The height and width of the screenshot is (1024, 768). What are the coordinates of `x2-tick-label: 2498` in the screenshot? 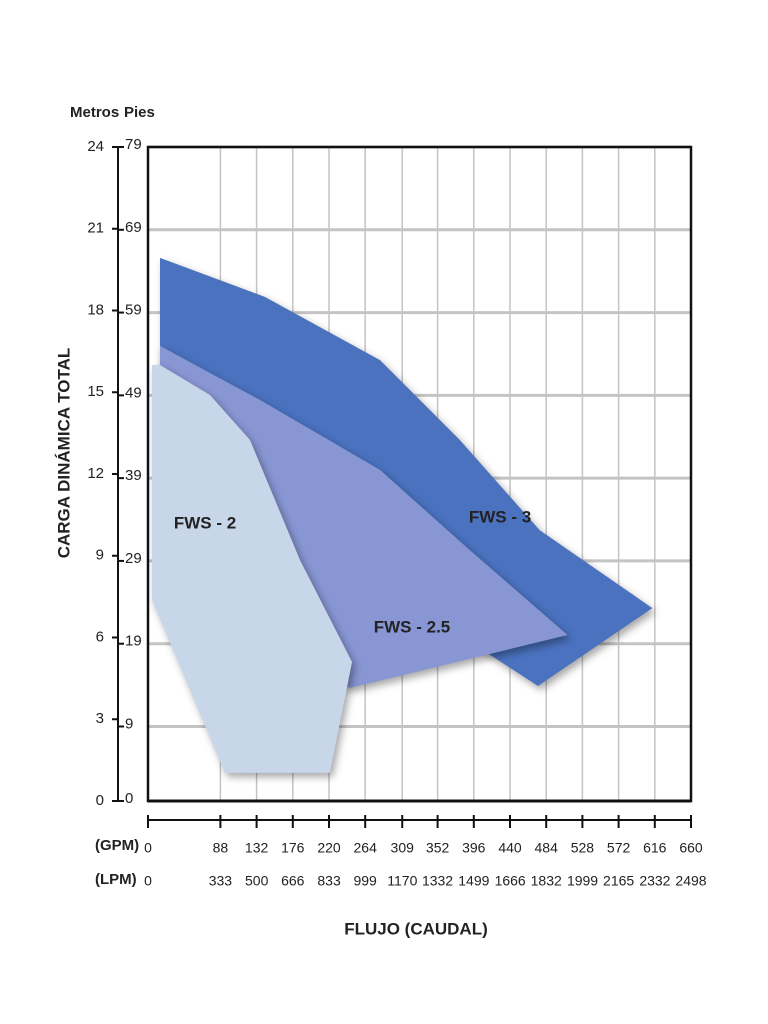 It's located at (690, 881).